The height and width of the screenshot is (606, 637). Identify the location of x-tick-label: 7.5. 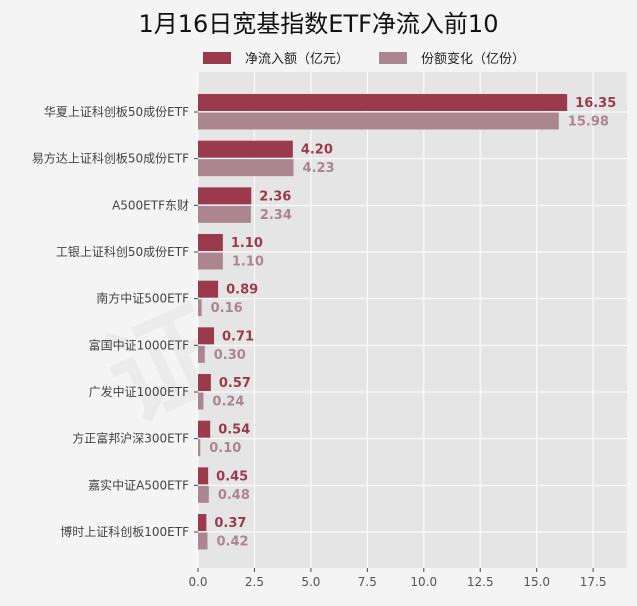
(367, 582).